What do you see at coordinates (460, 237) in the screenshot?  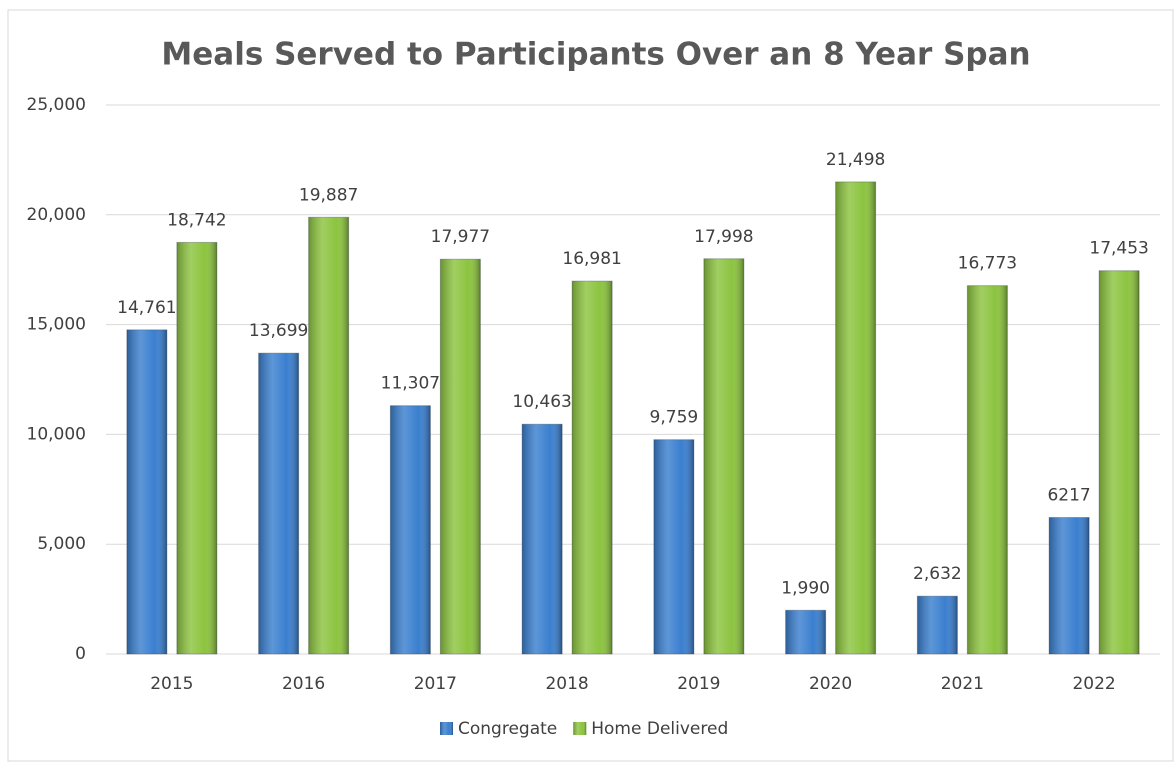 I see `data-label: 17,977` at bounding box center [460, 237].